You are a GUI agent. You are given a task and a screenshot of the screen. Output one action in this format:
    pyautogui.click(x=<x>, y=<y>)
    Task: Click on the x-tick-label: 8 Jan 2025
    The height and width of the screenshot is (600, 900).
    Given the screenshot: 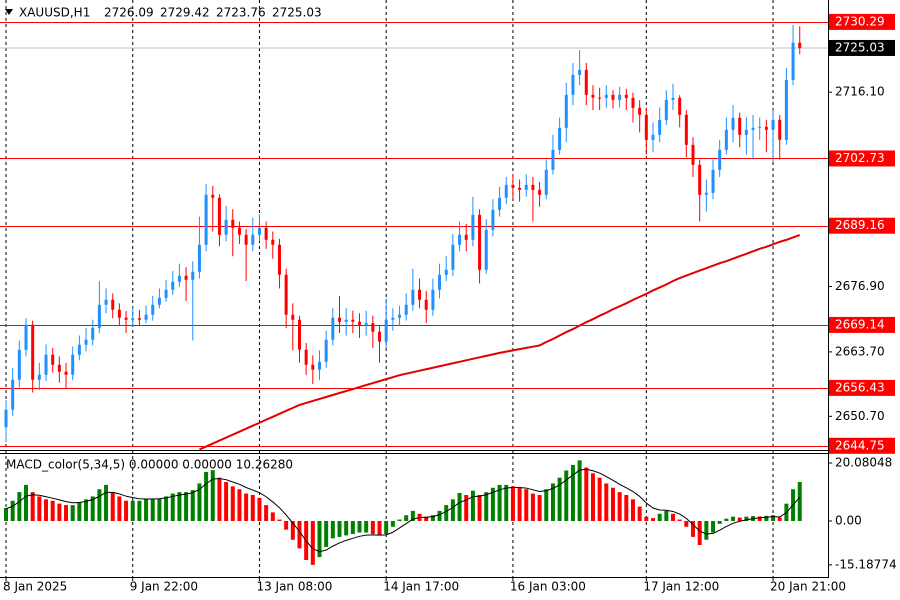 What is the action you would take?
    pyautogui.click(x=35, y=587)
    